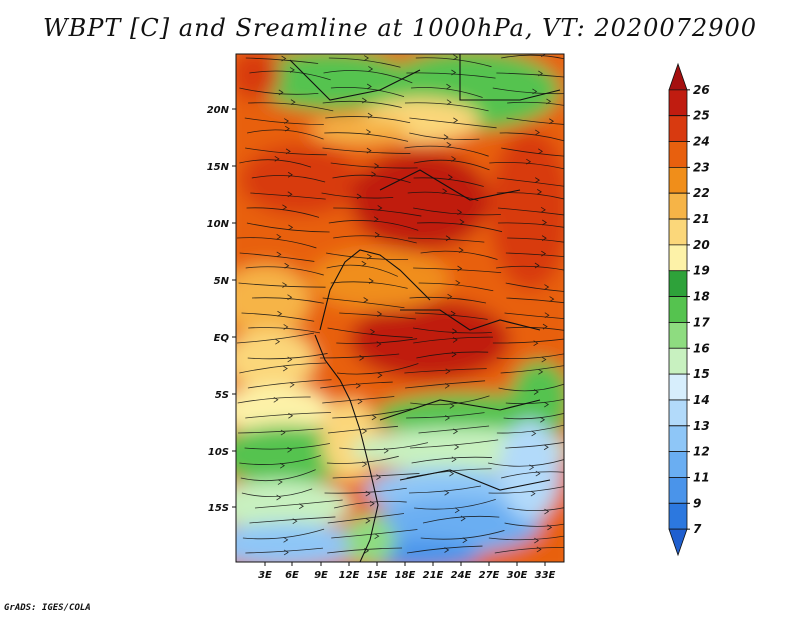 This screenshot has height=618, width=800. What do you see at coordinates (701, 271) in the screenshot?
I see `colorbar-label: 19` at bounding box center [701, 271].